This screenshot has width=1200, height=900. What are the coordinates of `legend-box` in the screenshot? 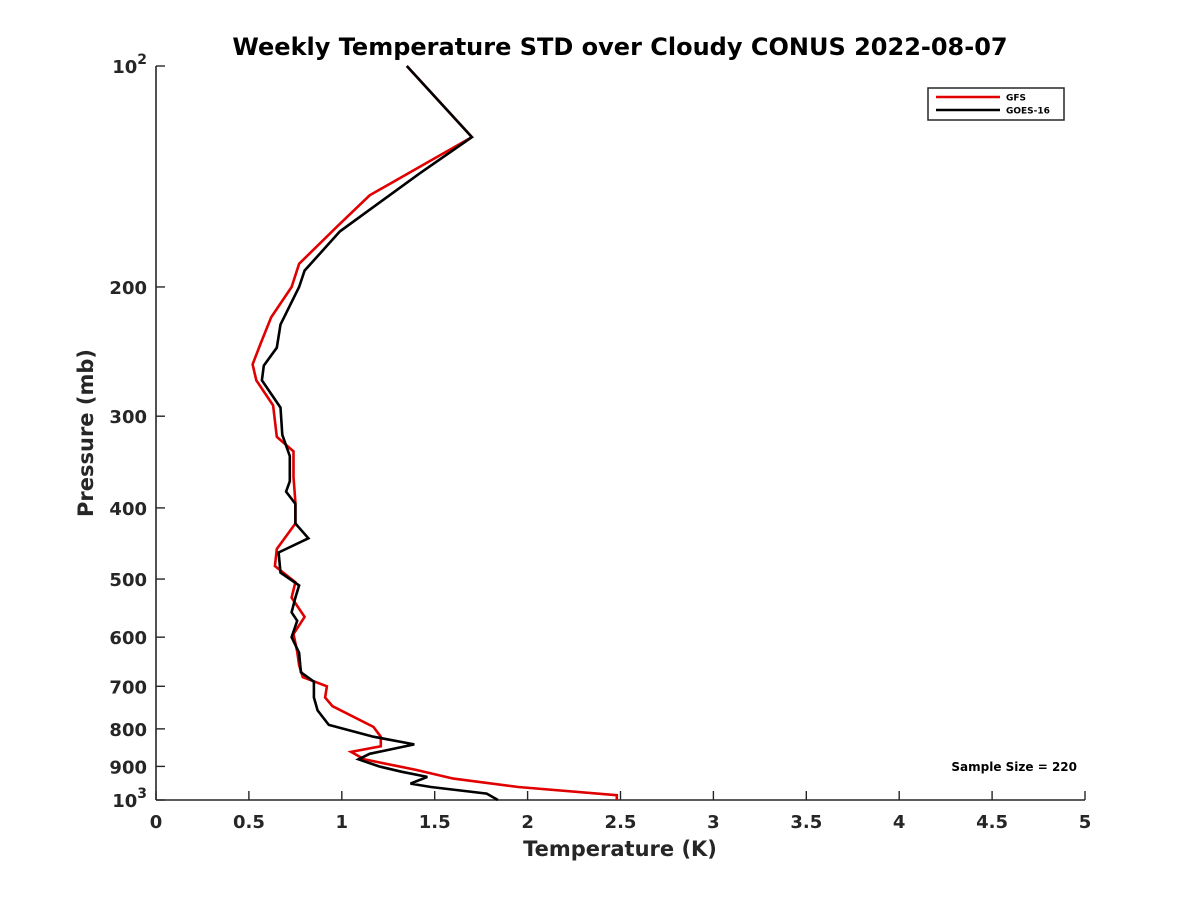 It's located at (996, 104).